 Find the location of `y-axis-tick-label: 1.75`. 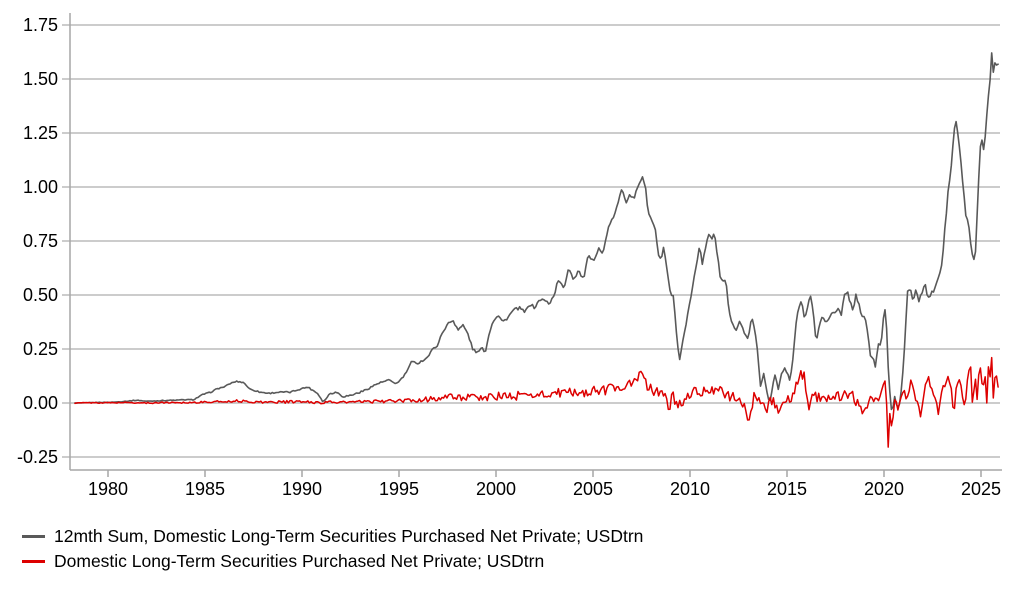

y-axis-tick-label: 1.75 is located at coordinates (40, 25).